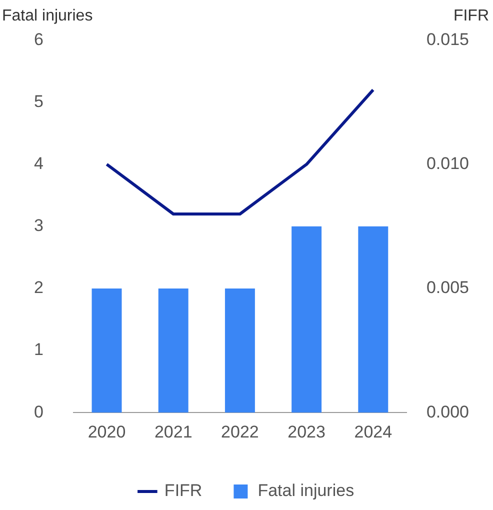 This screenshot has width=493, height=510. What do you see at coordinates (373, 432) in the screenshot?
I see `x-tick-label: 2024` at bounding box center [373, 432].